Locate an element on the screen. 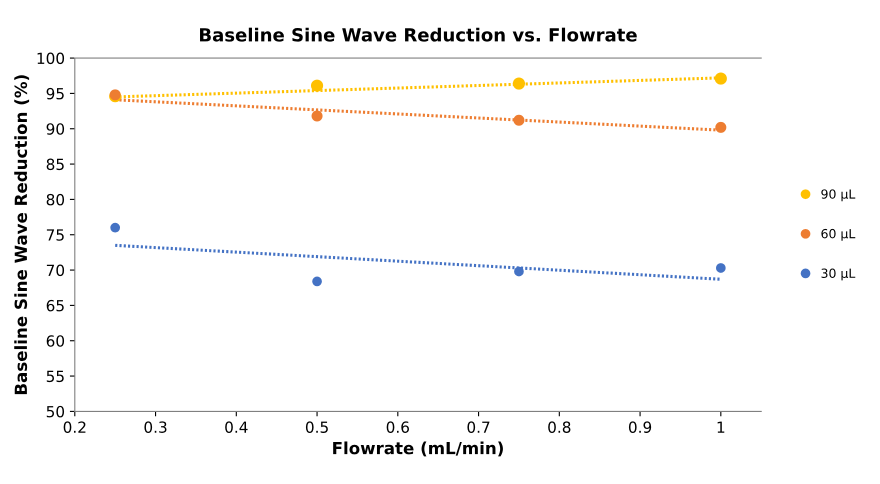  x-tick-label: 0.6 is located at coordinates (397, 427).